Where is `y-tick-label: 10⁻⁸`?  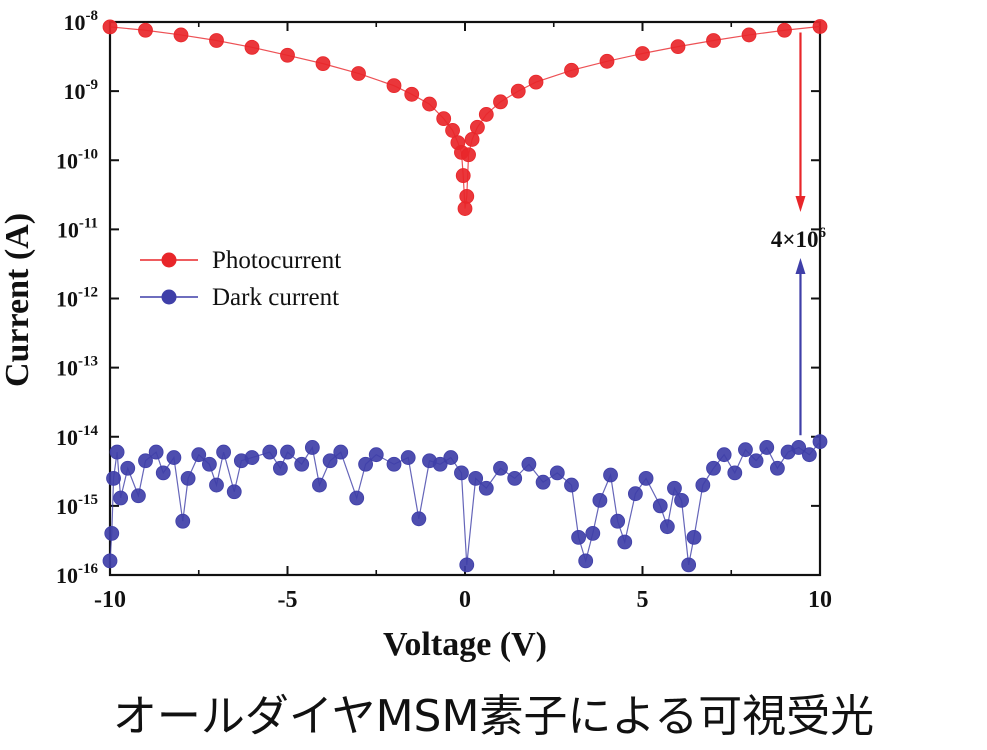 y-tick-label: 10⁻⁸ is located at coordinates (81, 21).